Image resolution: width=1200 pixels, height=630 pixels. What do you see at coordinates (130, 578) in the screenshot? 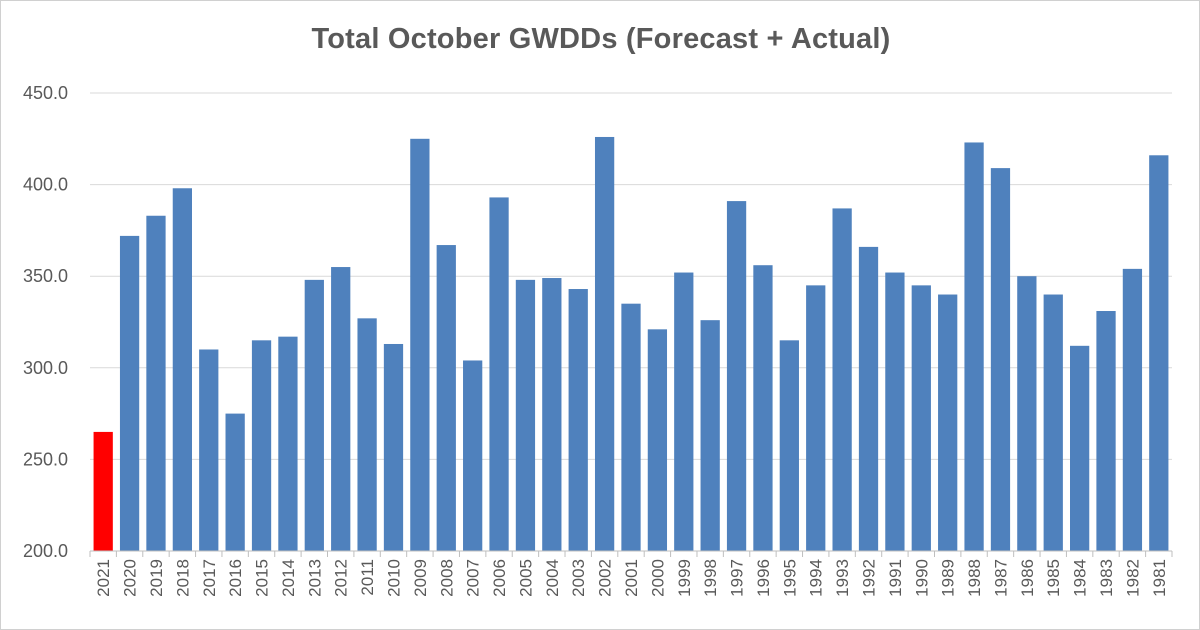
I see `x-tick-label: 2020` at bounding box center [130, 578].